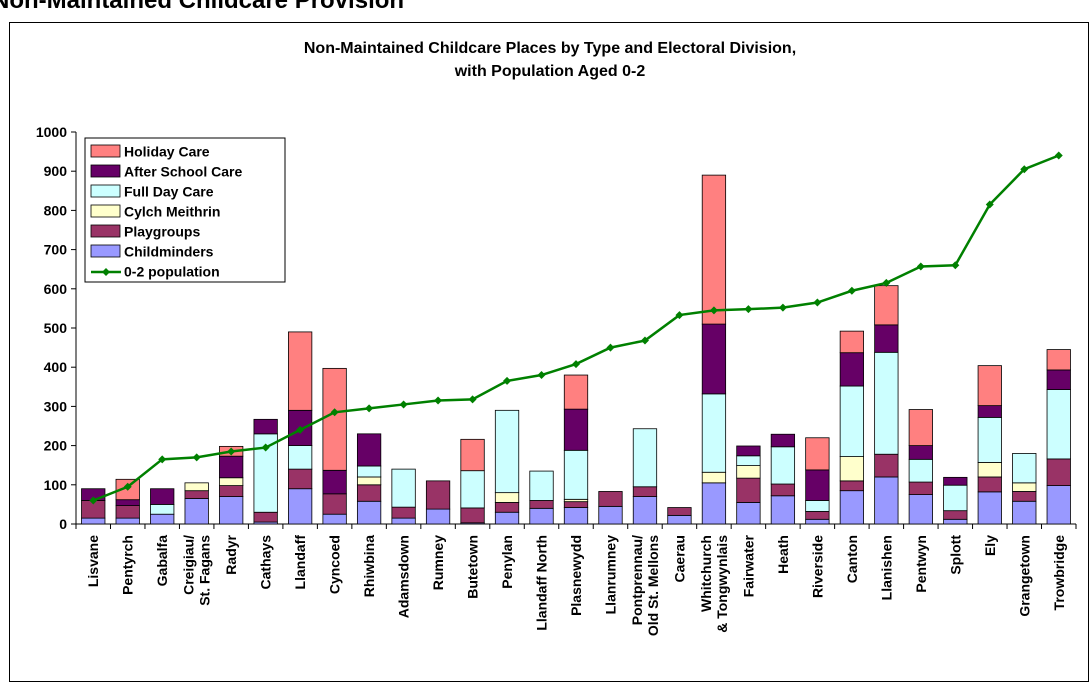 The image size is (1091, 683). Describe the element at coordinates (205, 570) in the screenshot. I see `x-tick-label: St. Fagans` at that location.